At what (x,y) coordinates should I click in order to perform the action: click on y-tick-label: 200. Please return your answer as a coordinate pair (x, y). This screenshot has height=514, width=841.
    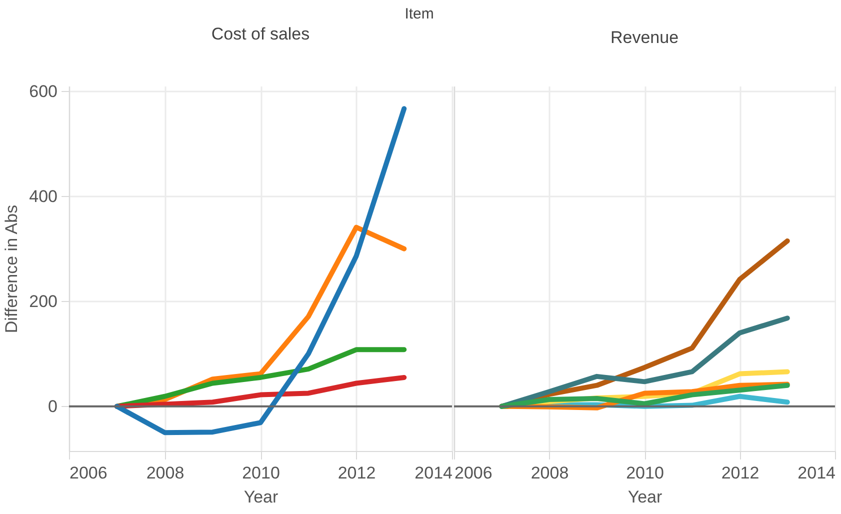
    Looking at the image, I should click on (43, 301).